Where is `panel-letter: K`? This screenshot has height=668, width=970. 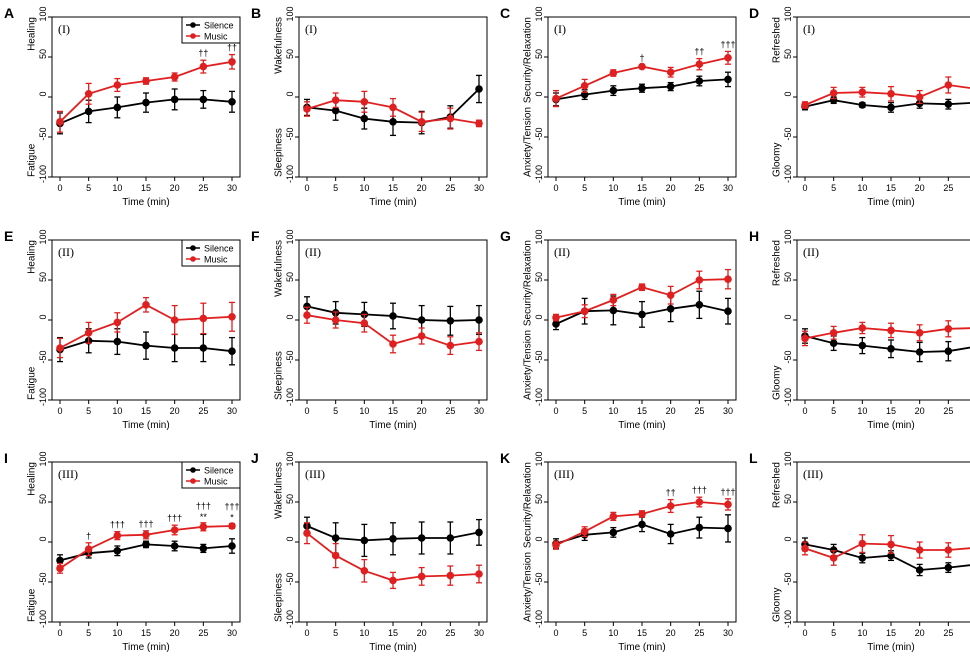
panel-letter: K is located at coordinates (505, 458).